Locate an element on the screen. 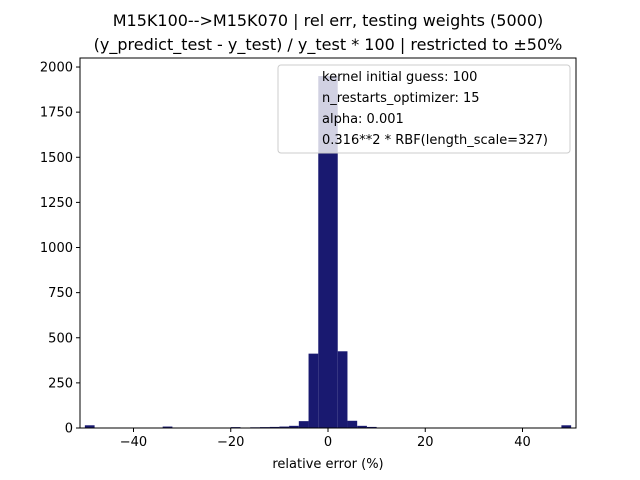  x-tick-label: −40 is located at coordinates (133, 442).